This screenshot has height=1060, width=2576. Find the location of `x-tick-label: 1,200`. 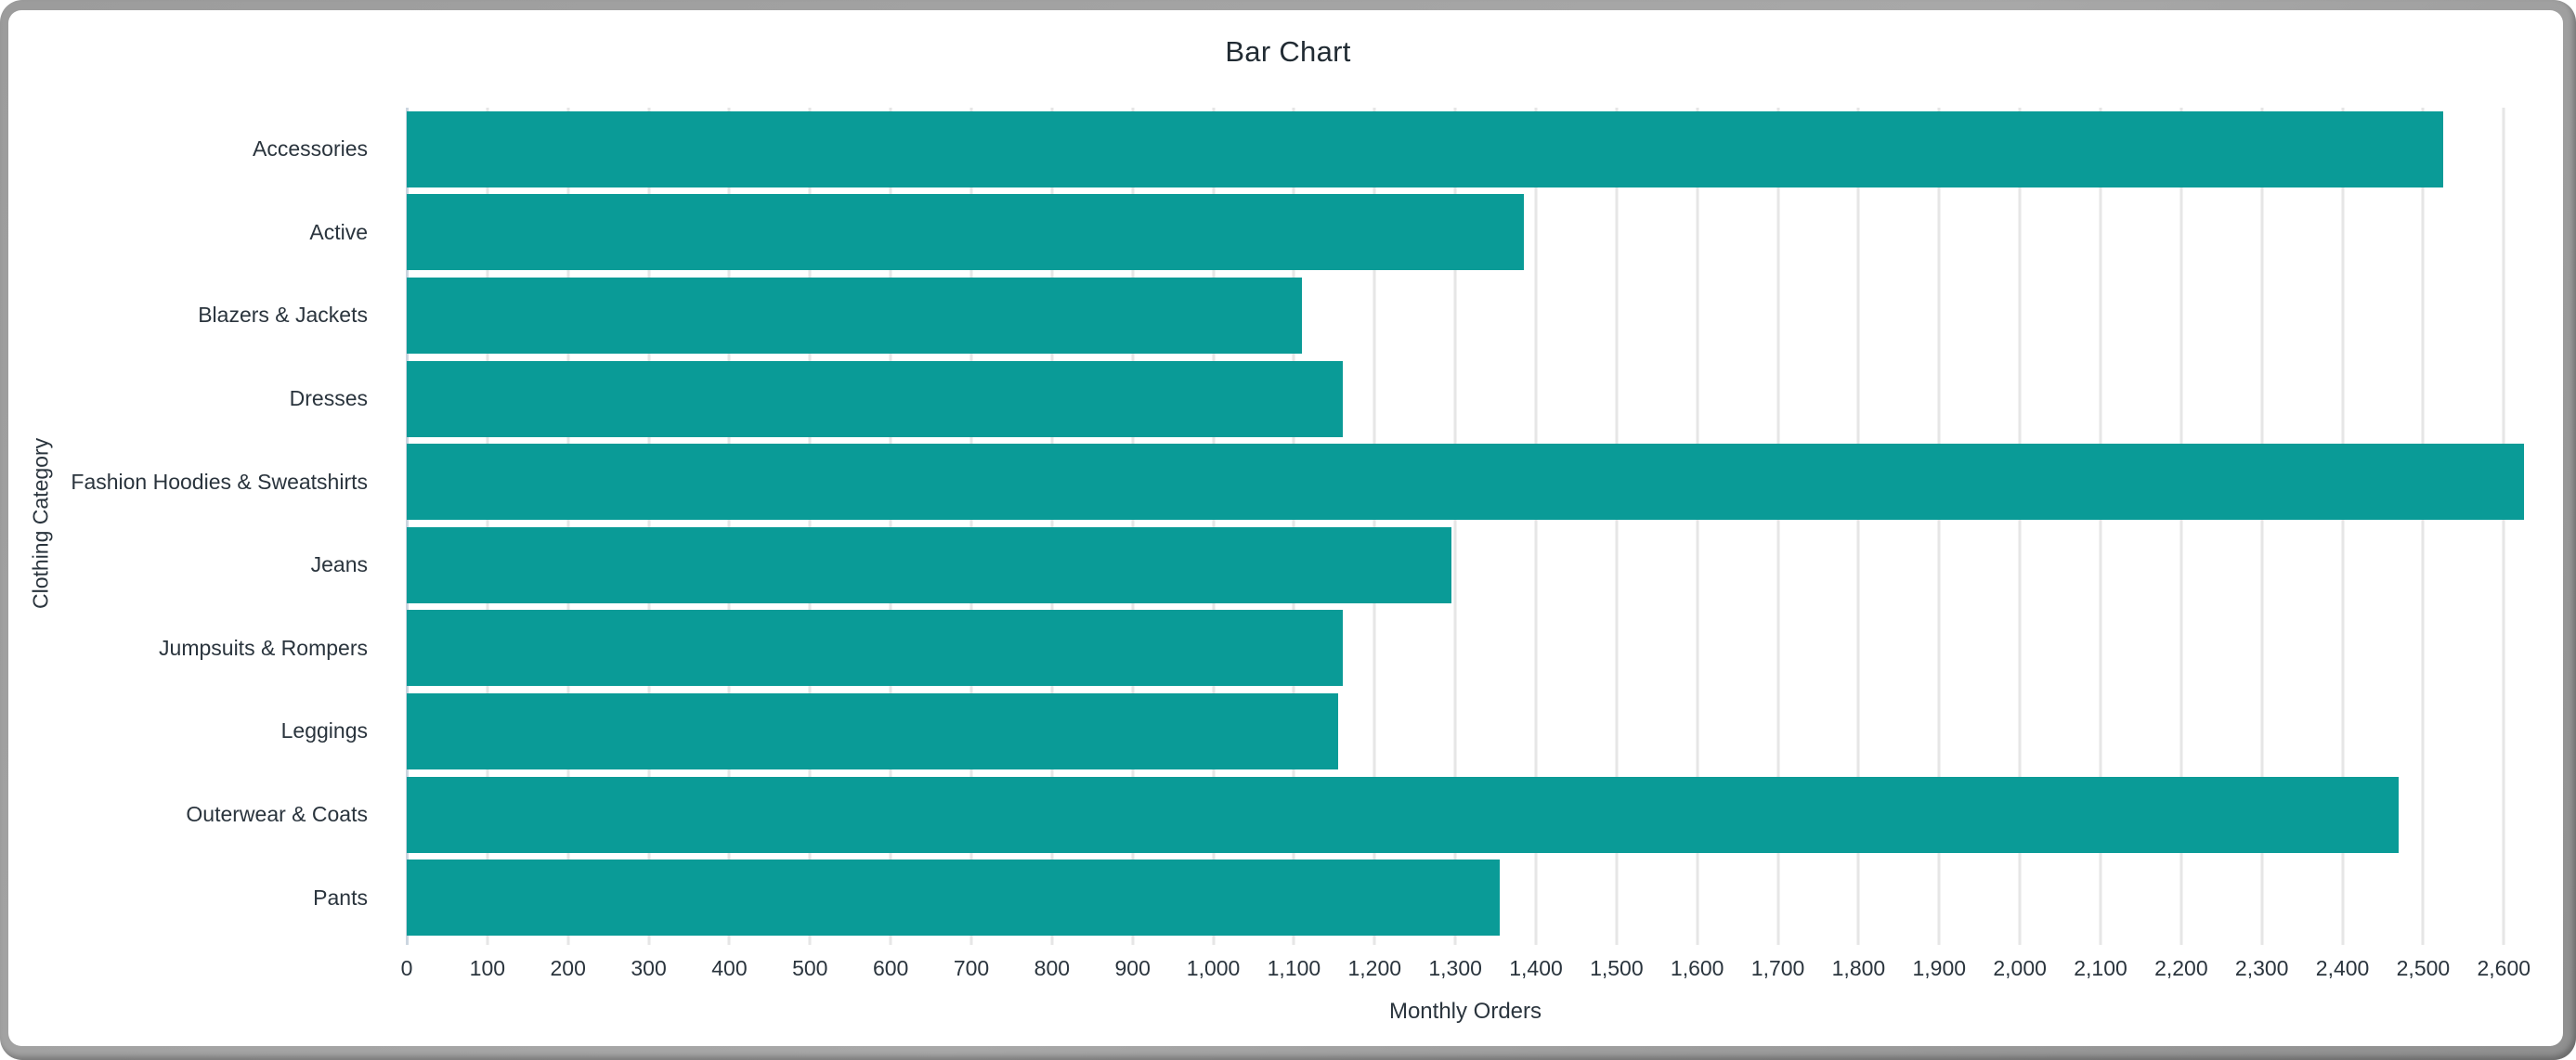

x-tick-label: 1,200 is located at coordinates (1374, 968).